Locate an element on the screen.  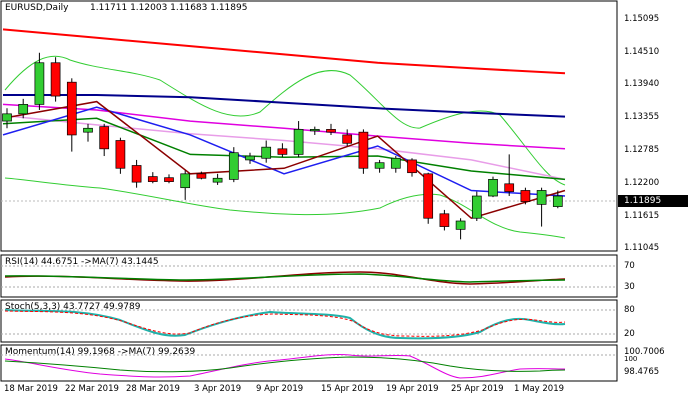
rsi-label: RSI(14) 44.6751 ->MA(7) 43.1445 is located at coordinates (82, 262).